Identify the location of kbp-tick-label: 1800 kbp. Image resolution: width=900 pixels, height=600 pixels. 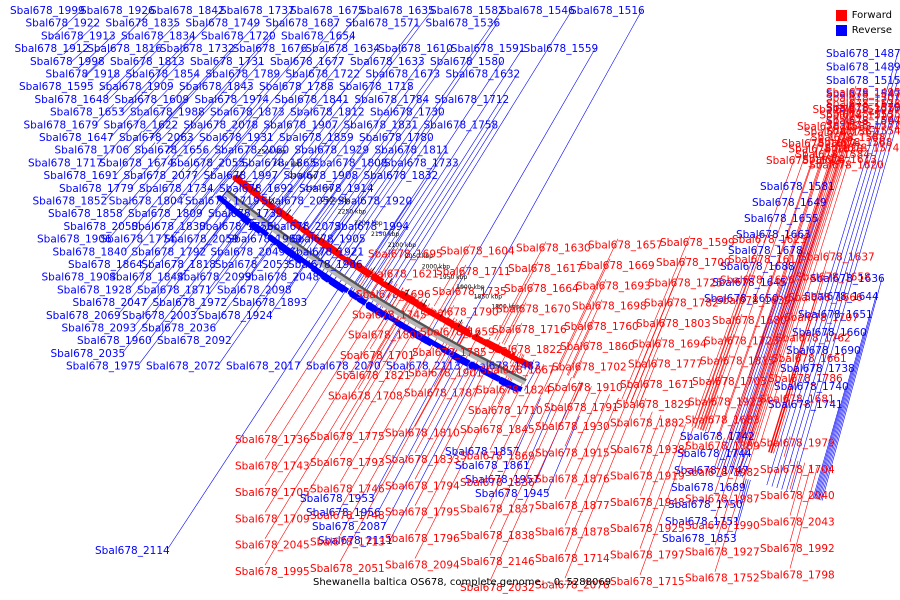
(505, 306).